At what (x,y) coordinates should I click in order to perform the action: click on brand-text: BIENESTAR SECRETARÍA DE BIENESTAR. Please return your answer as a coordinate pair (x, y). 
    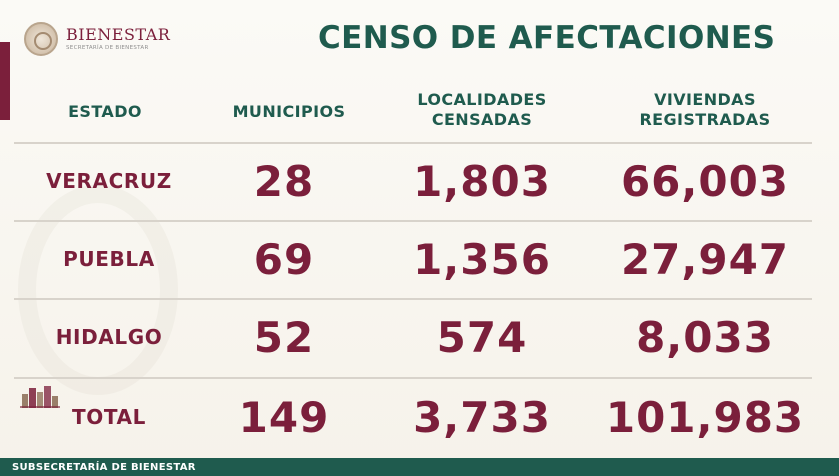
    Looking at the image, I should click on (118, 38).